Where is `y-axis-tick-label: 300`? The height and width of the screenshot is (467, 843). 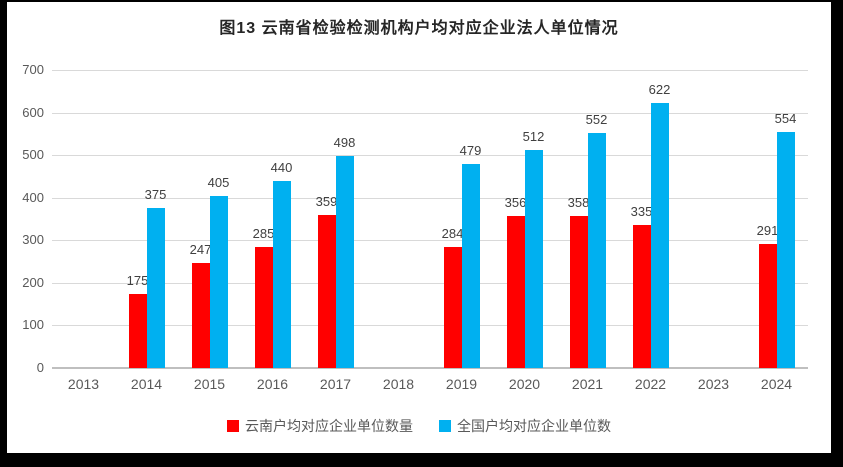
y-axis-tick-label: 300 is located at coordinates (33, 240).